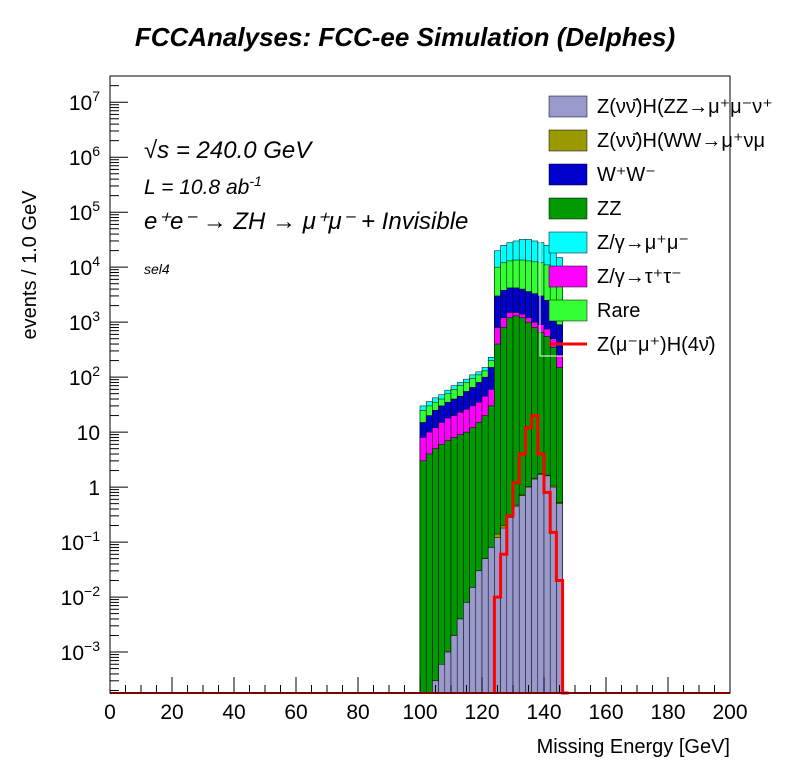 The height and width of the screenshot is (772, 796). I want to click on stacked-histogram, so click(491, 466).